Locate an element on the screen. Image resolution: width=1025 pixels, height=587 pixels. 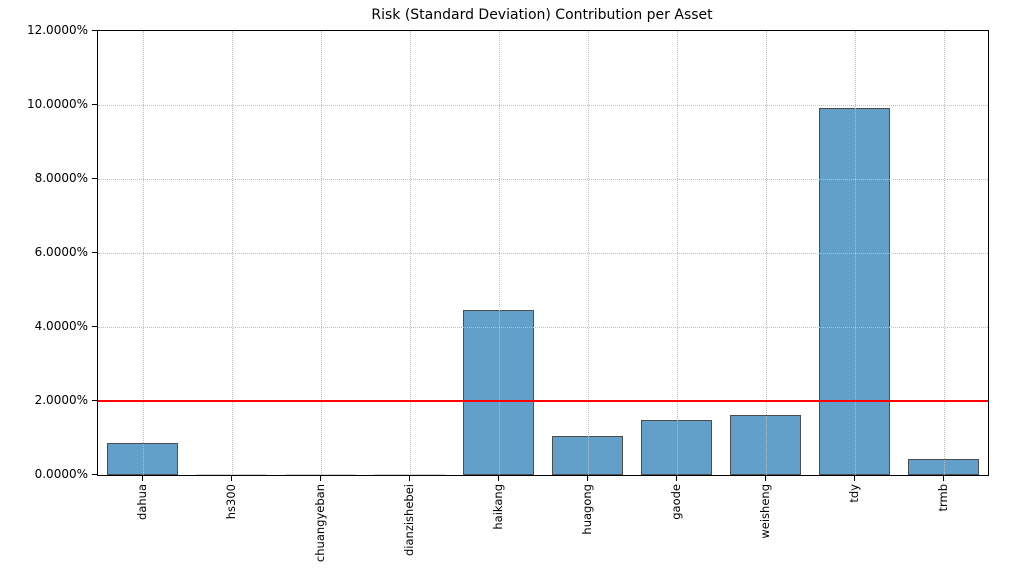
bar-weisheng is located at coordinates (765, 445).